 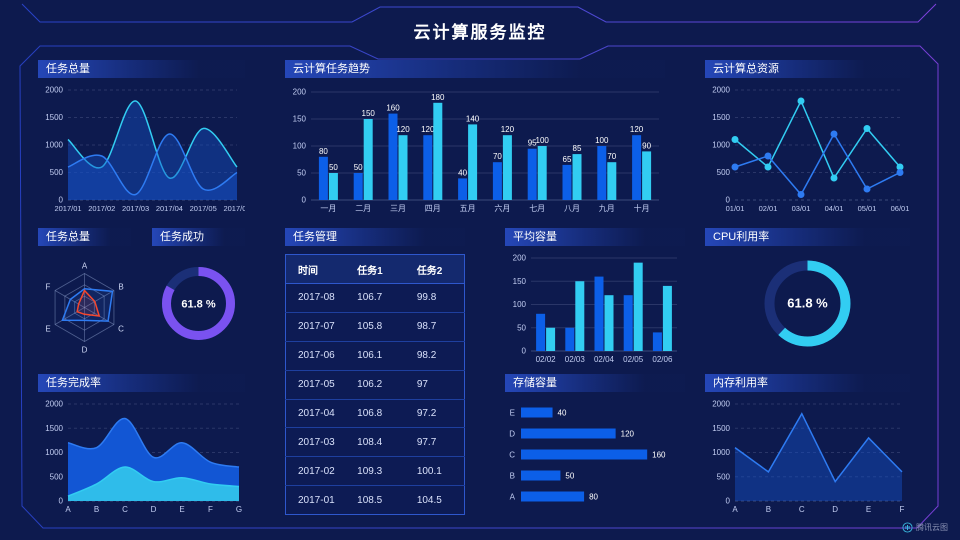 I want to click on svg-text: 160, so click(x=393, y=108).